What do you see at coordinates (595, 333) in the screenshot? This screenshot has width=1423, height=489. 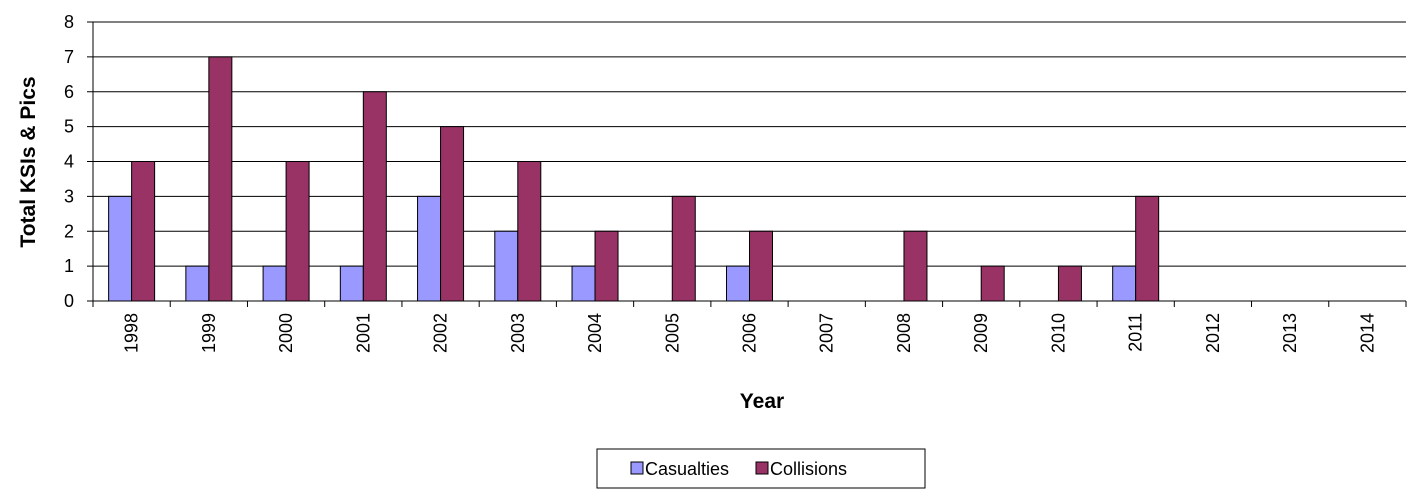 I see `x-tick-label: 2004` at bounding box center [595, 333].